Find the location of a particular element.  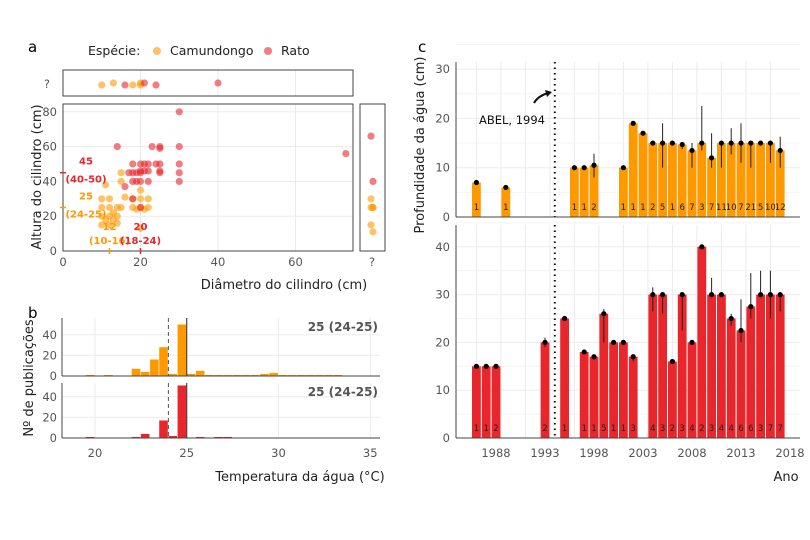

y-axis-title: Profundidade da água (cm) is located at coordinates (420, 144).